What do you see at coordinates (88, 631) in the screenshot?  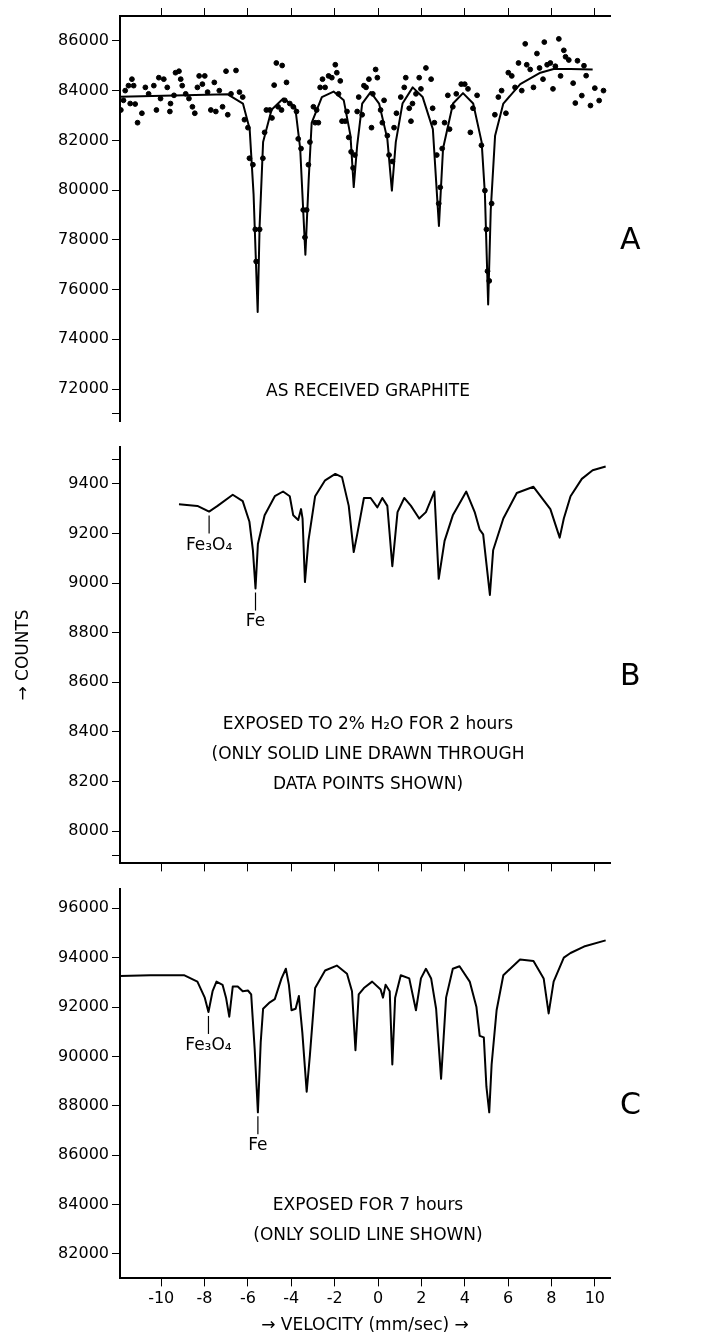 I see `y-tick-label: 8800` at bounding box center [88, 631].